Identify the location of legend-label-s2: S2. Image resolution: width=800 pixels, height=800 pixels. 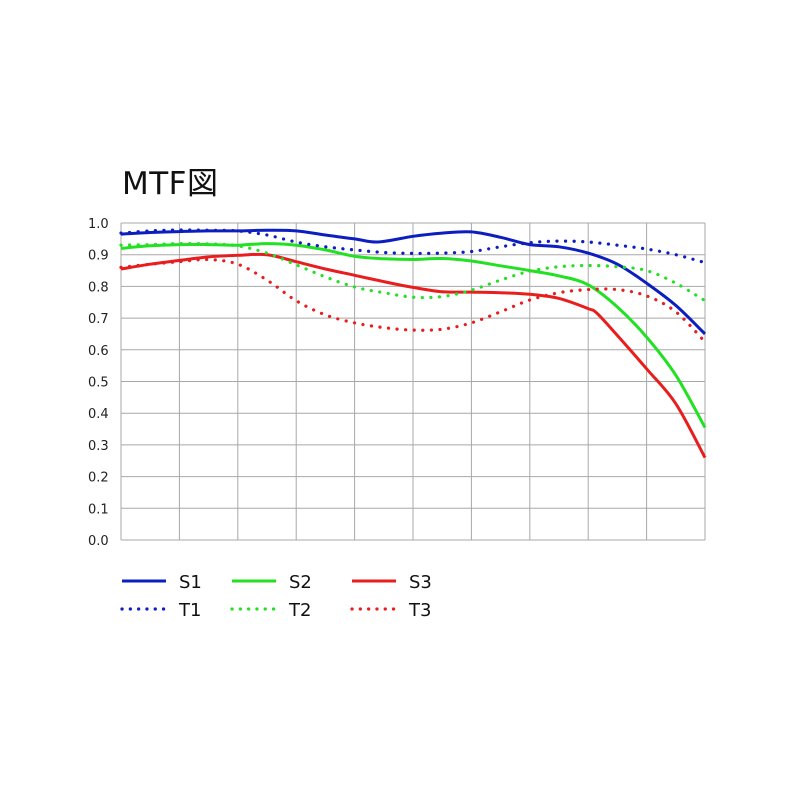
(300, 582).